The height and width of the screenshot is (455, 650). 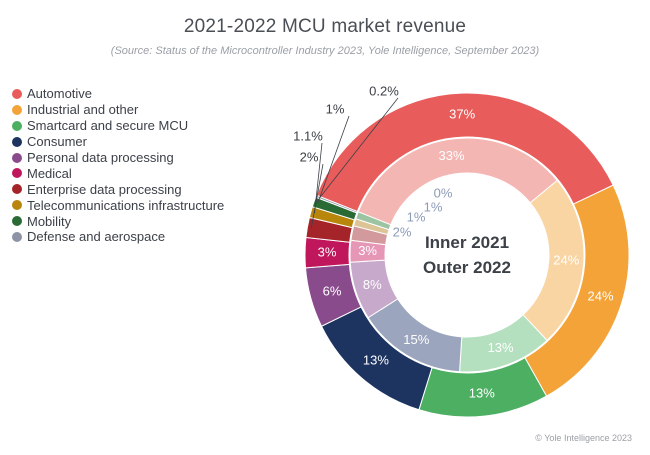 I want to click on legend-item-smartcard: Smartcard and secure MCU, so click(x=118, y=126).